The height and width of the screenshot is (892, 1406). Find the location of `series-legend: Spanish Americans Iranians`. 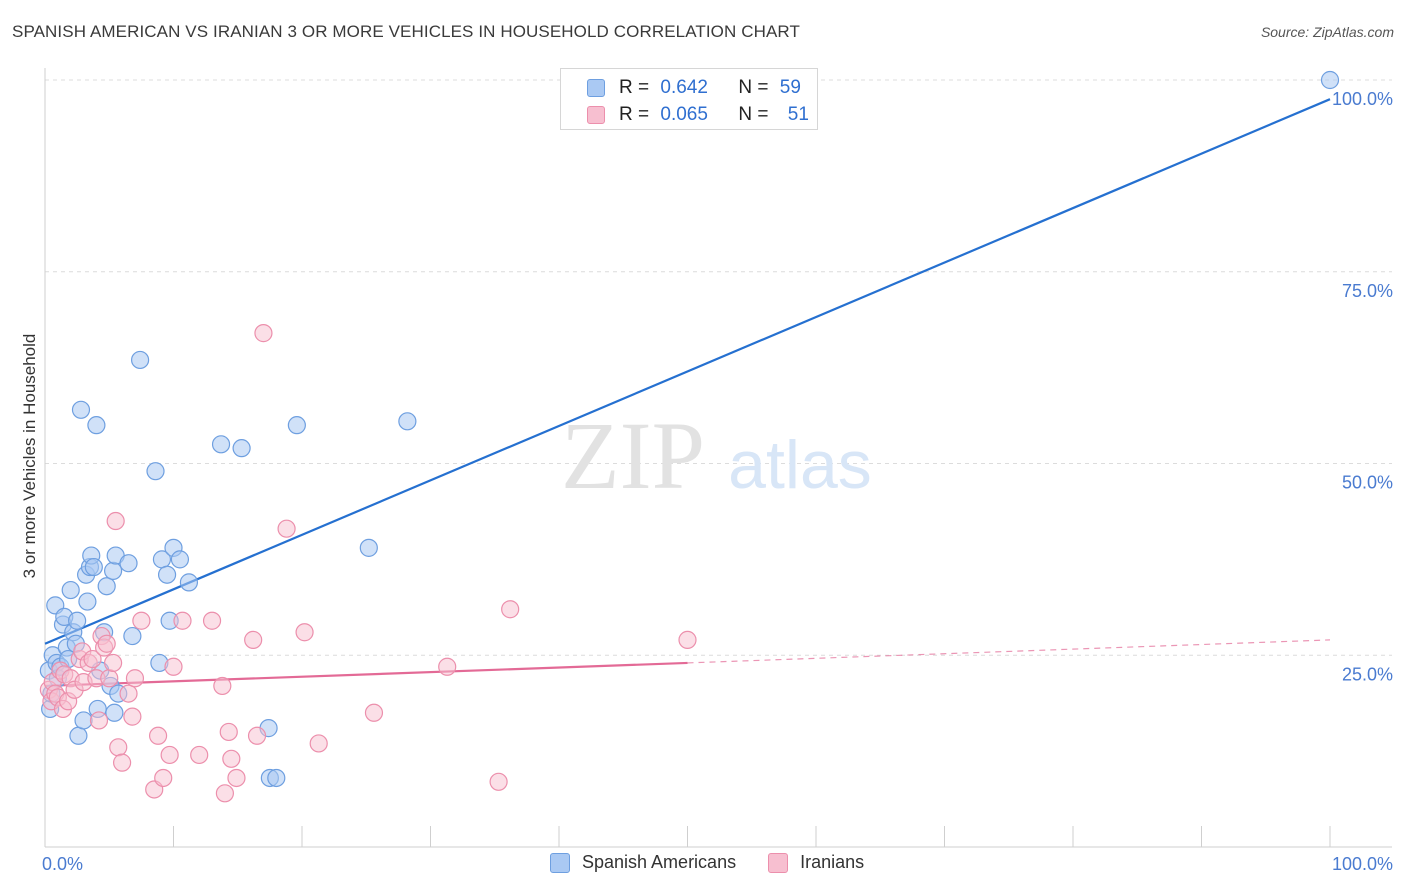

series-legend: Spanish Americans Iranians is located at coordinates (723, 862).